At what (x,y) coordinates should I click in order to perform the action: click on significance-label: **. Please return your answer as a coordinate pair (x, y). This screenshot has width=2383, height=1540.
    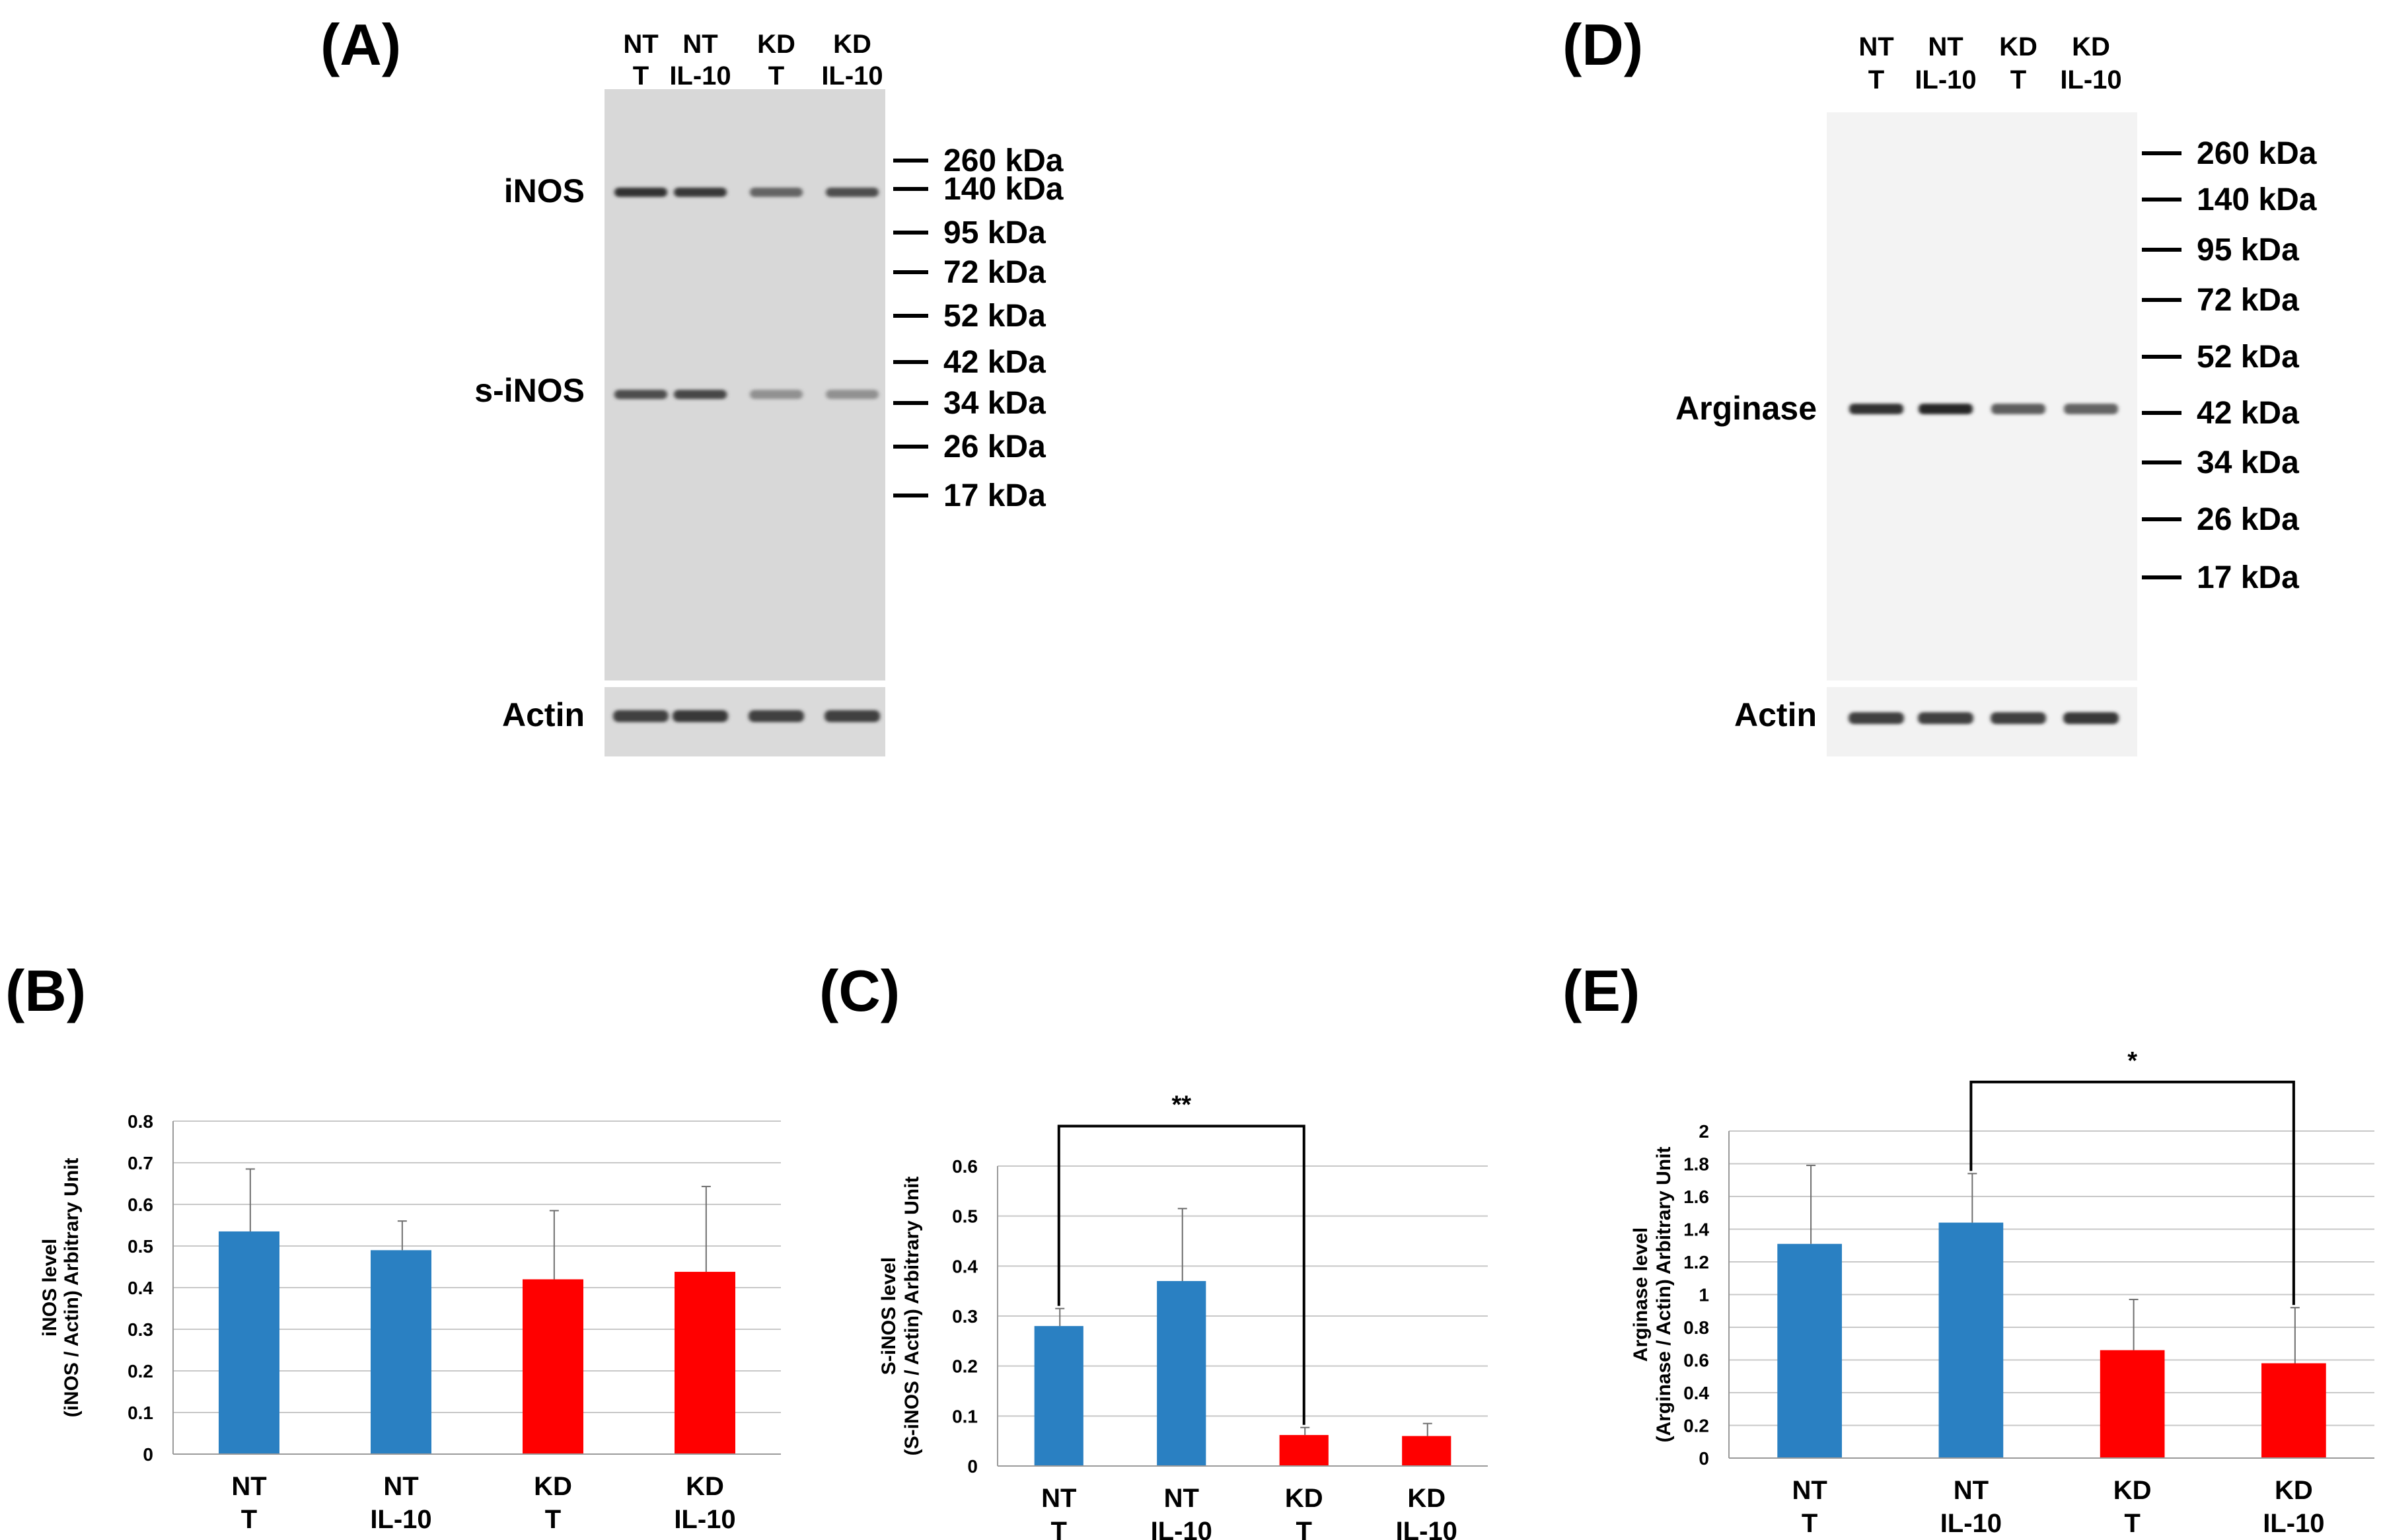
    Looking at the image, I should click on (1181, 1104).